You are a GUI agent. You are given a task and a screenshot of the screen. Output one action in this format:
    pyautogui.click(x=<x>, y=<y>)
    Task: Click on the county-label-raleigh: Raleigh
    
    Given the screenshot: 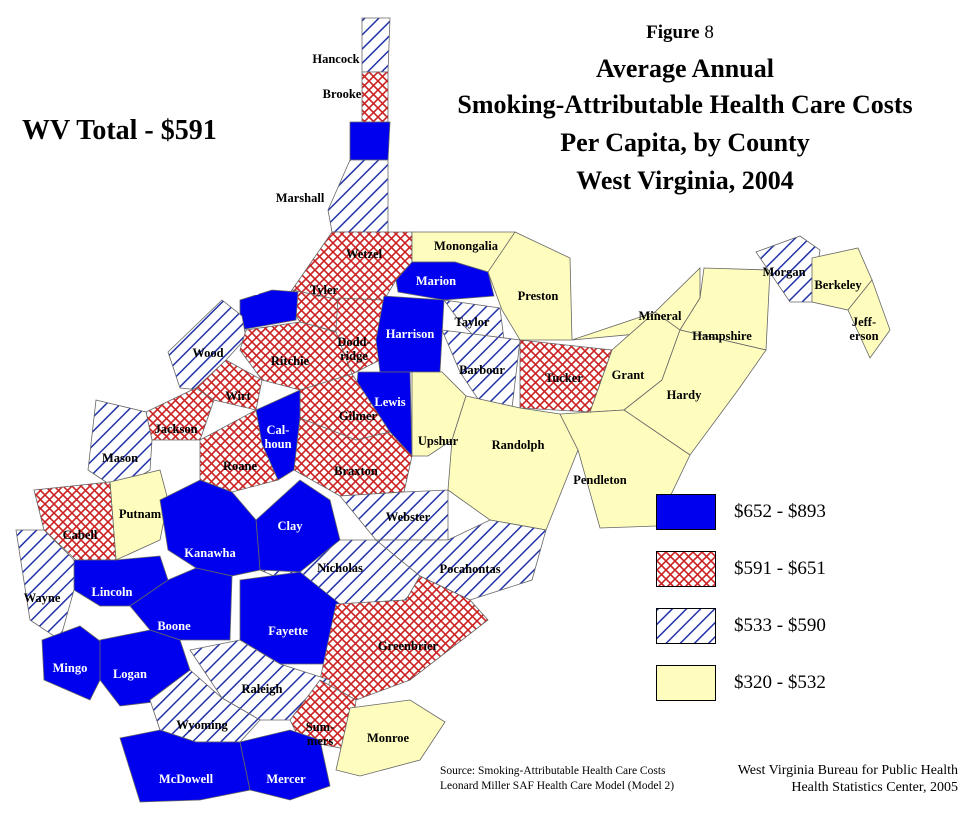 What is the action you would take?
    pyautogui.click(x=262, y=689)
    